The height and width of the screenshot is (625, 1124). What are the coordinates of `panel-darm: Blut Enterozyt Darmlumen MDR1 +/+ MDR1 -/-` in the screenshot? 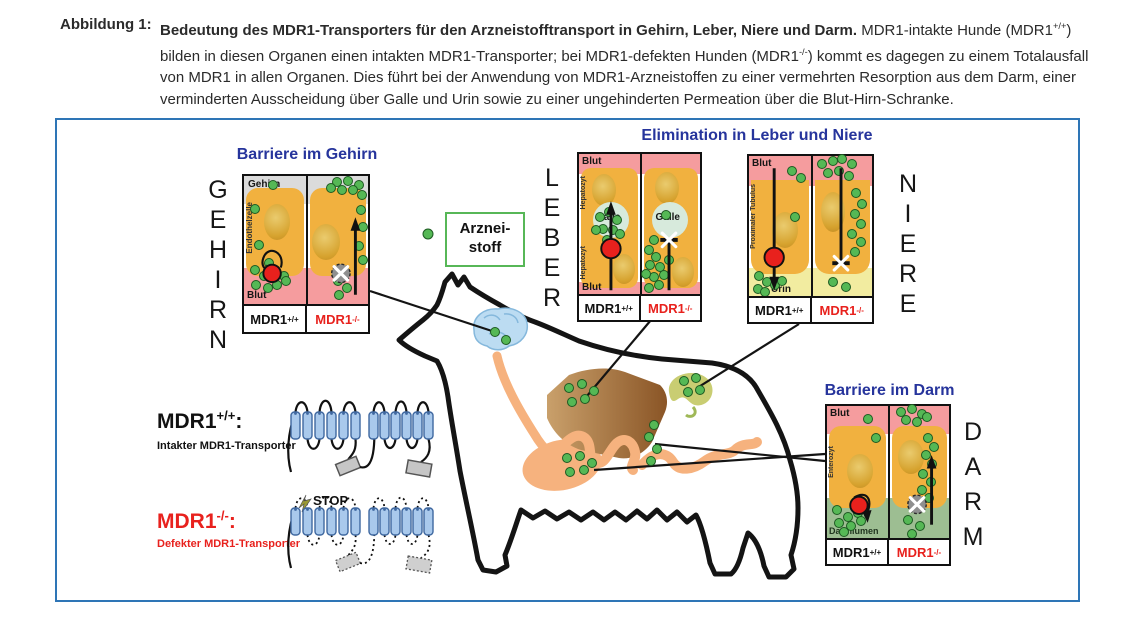 It's located at (888, 485).